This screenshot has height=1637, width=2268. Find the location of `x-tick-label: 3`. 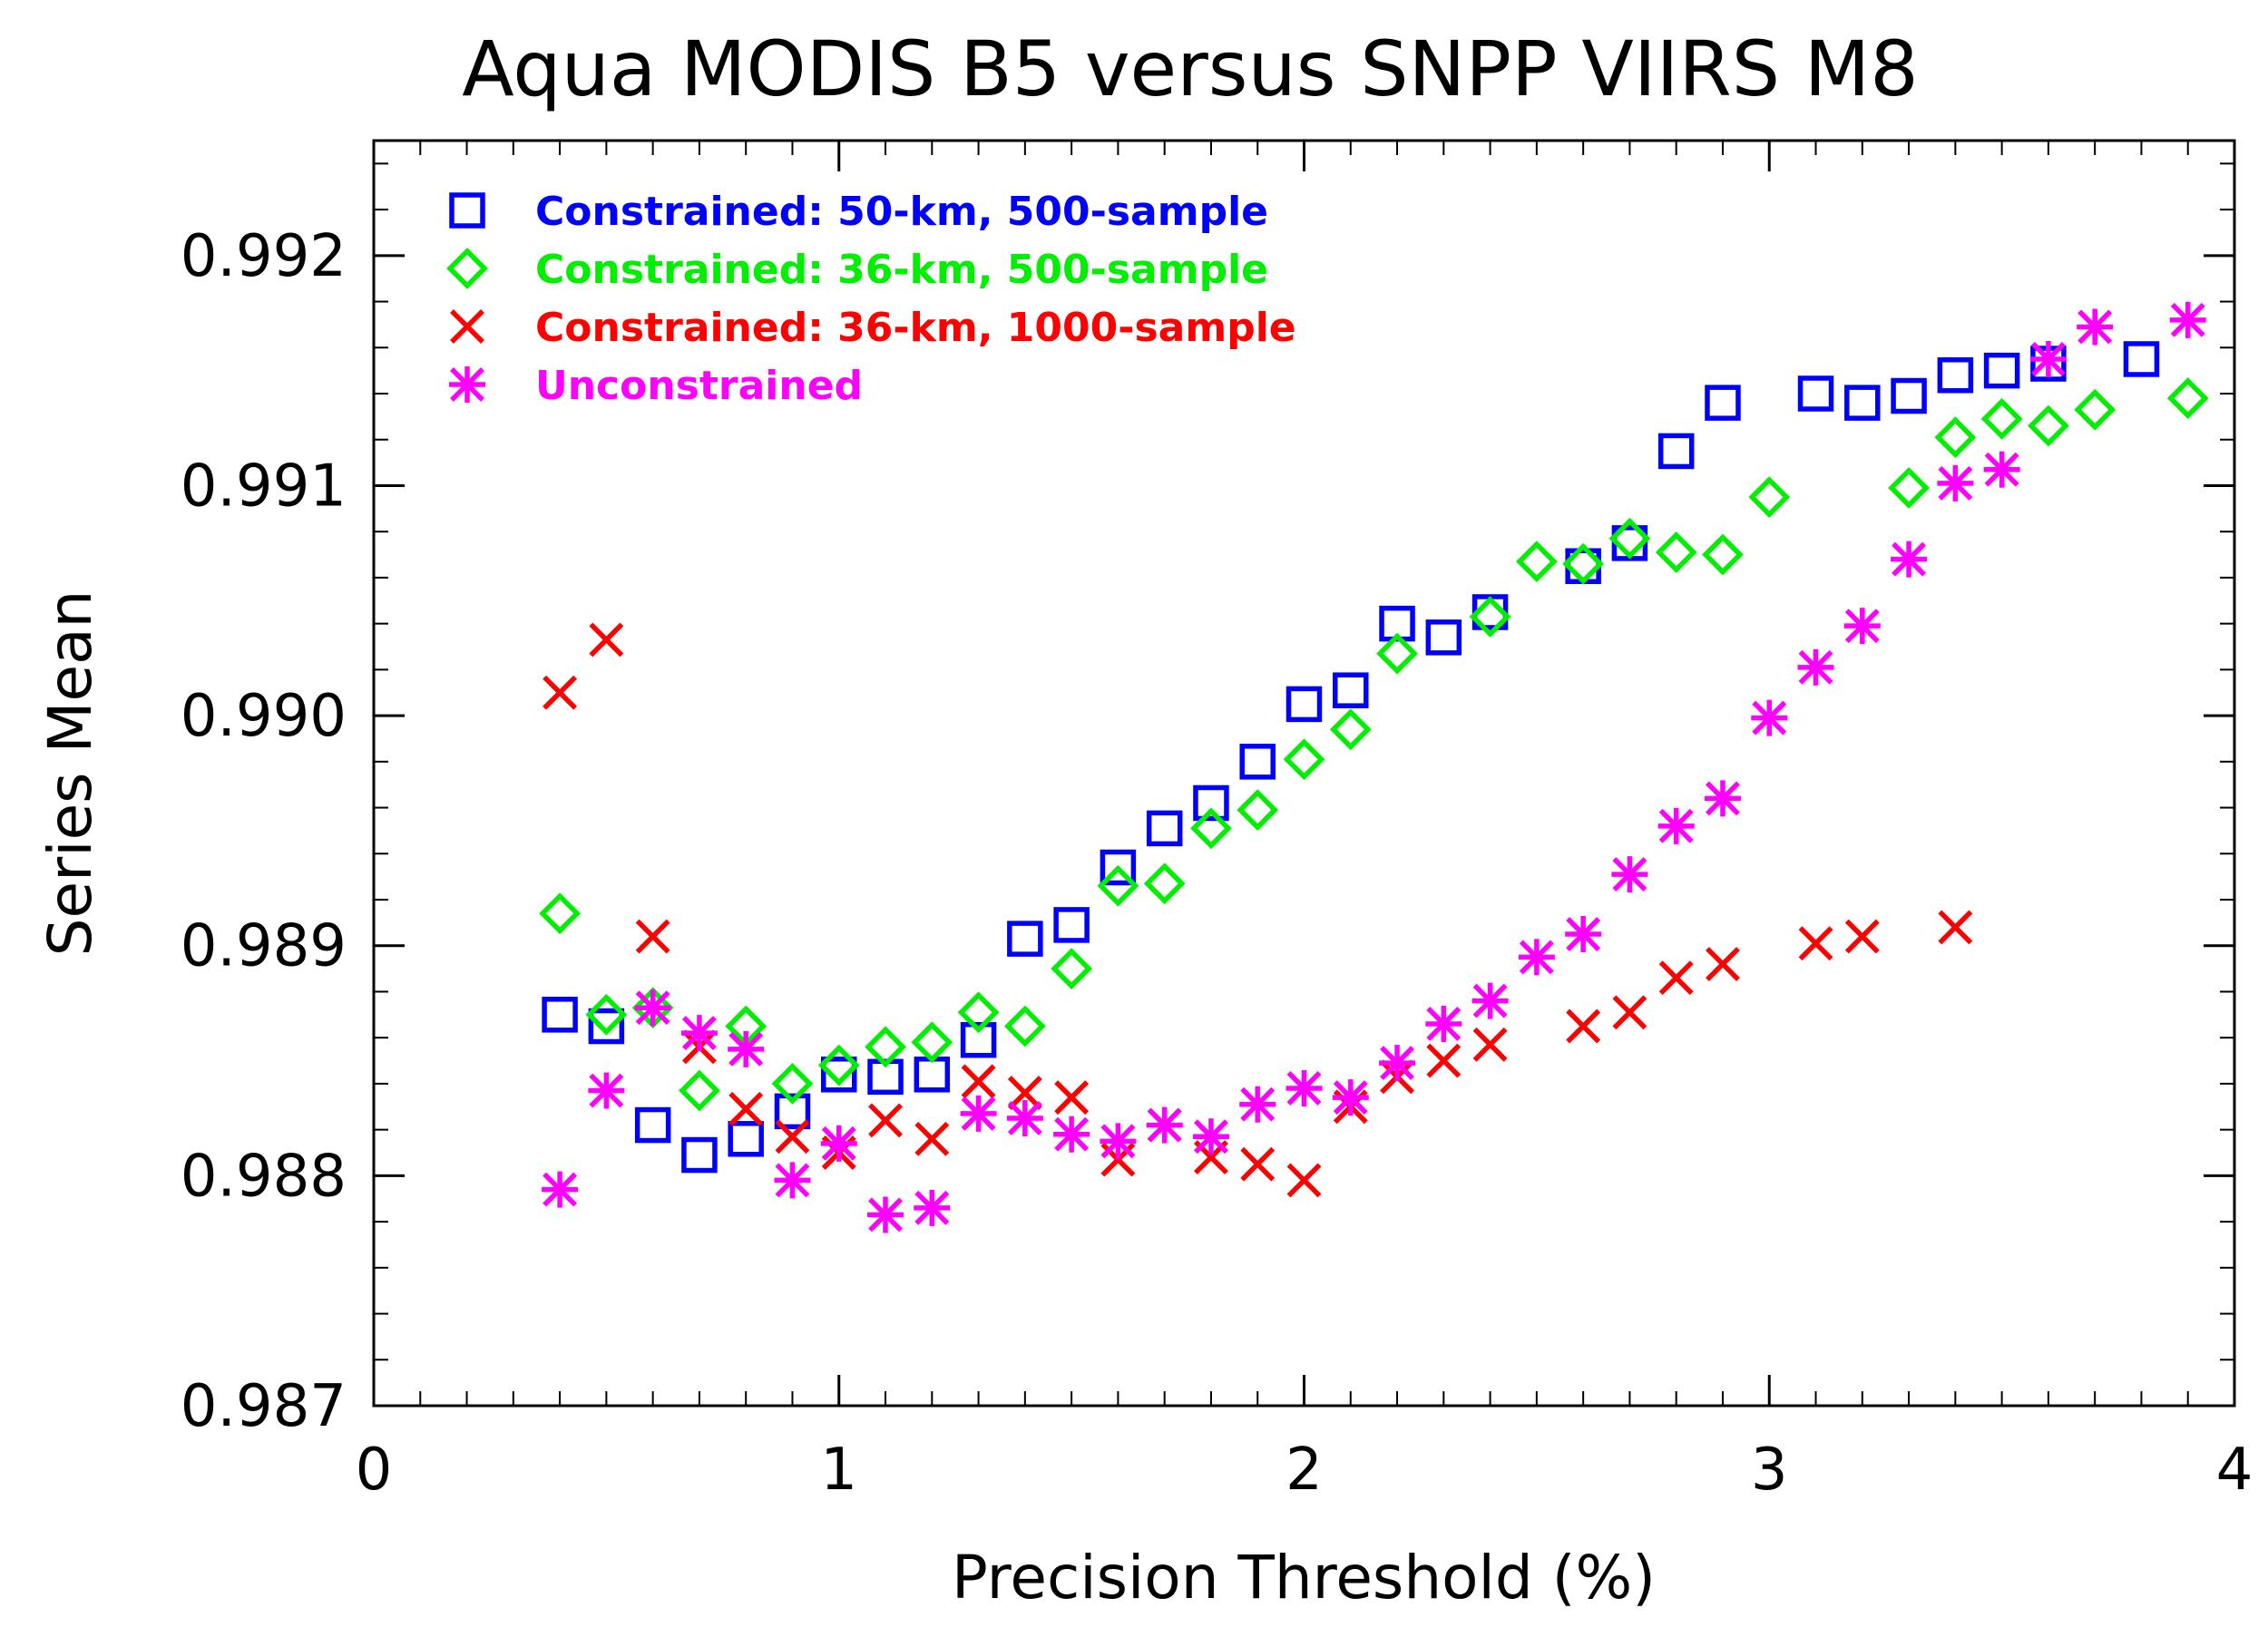

x-tick-label: 3 is located at coordinates (1770, 1470).